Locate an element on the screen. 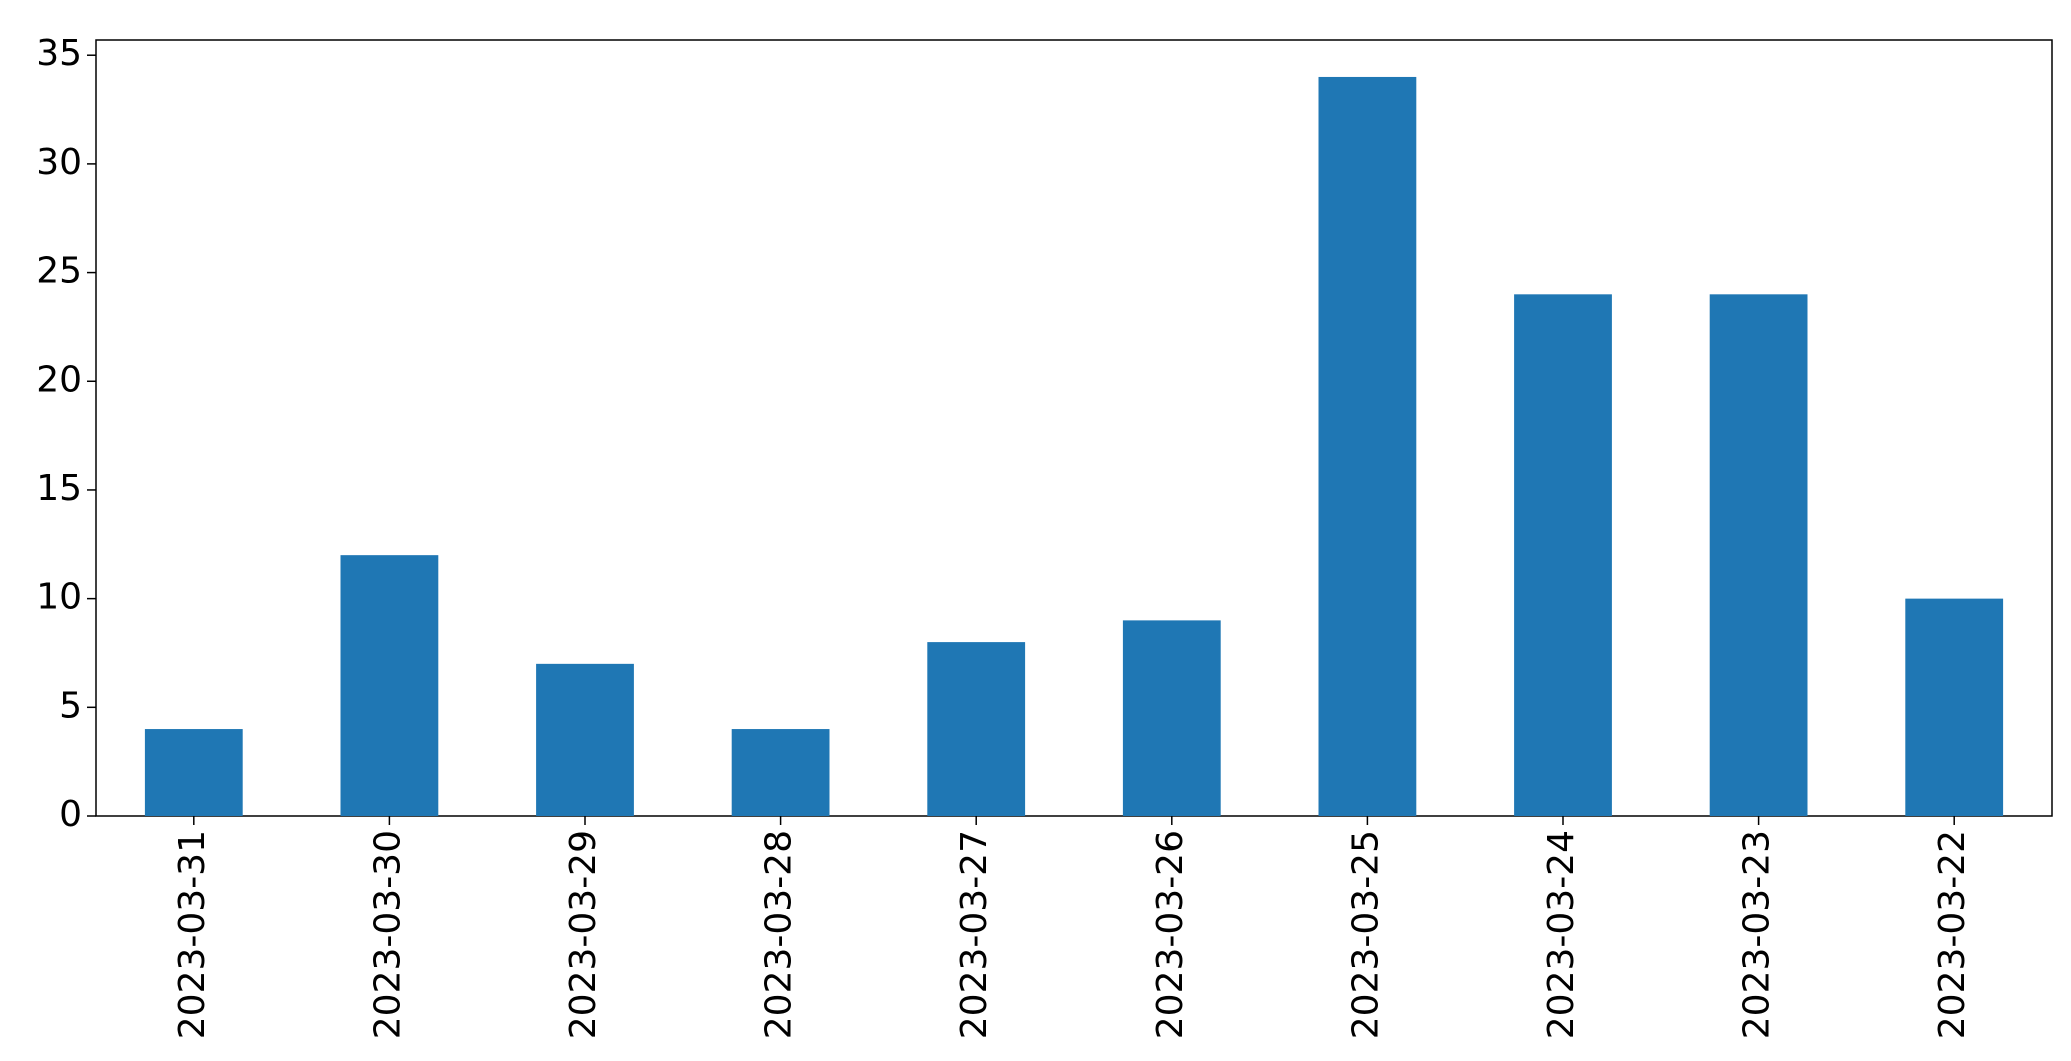  y-tick-label: 20 is located at coordinates (59, 379).